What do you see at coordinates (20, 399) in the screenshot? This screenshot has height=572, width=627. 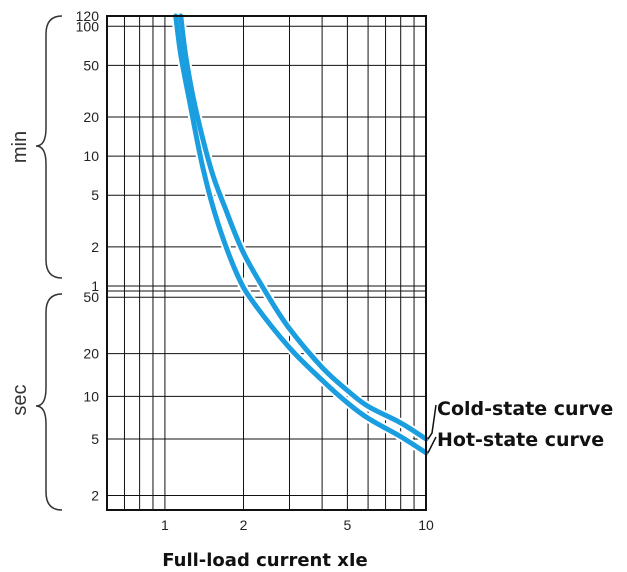 I see `sec-unit-label: sec` at bounding box center [20, 399].